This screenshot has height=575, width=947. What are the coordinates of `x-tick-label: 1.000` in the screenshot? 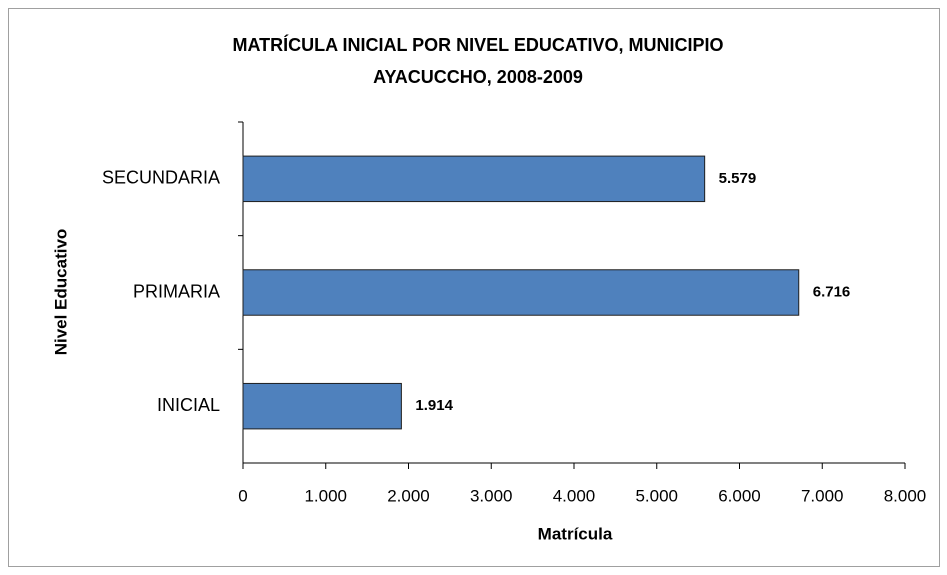 It's located at (325, 495).